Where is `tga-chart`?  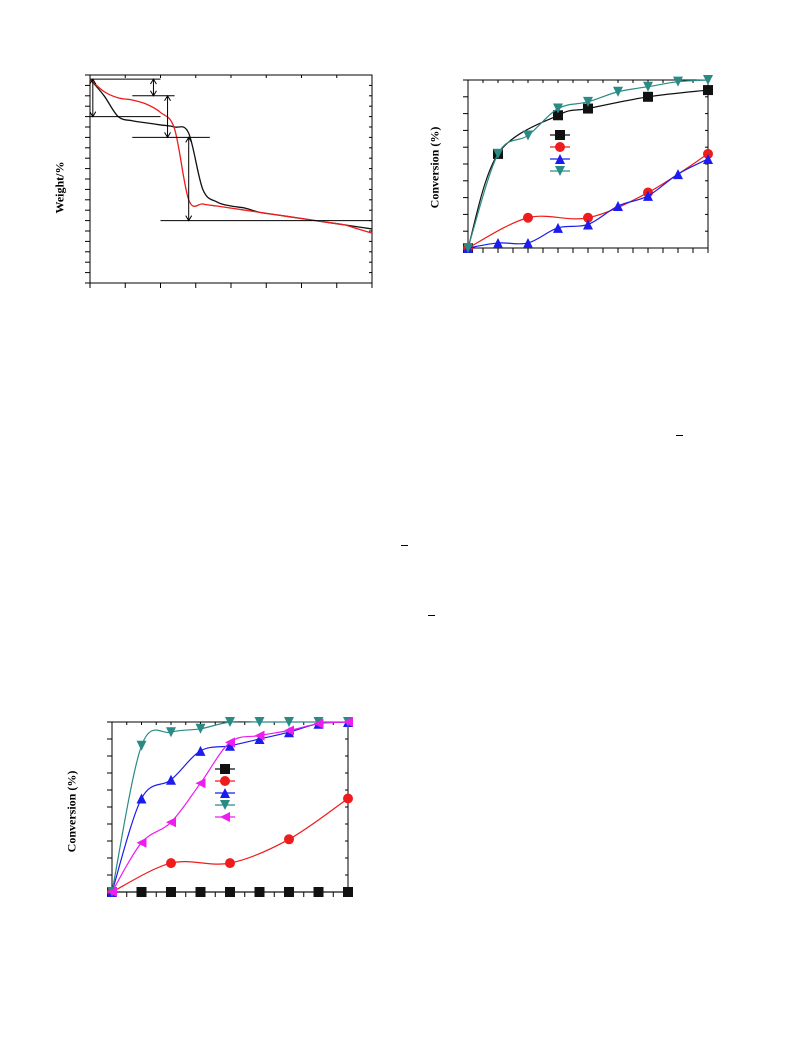
tga-chart is located at coordinates (229, 181).